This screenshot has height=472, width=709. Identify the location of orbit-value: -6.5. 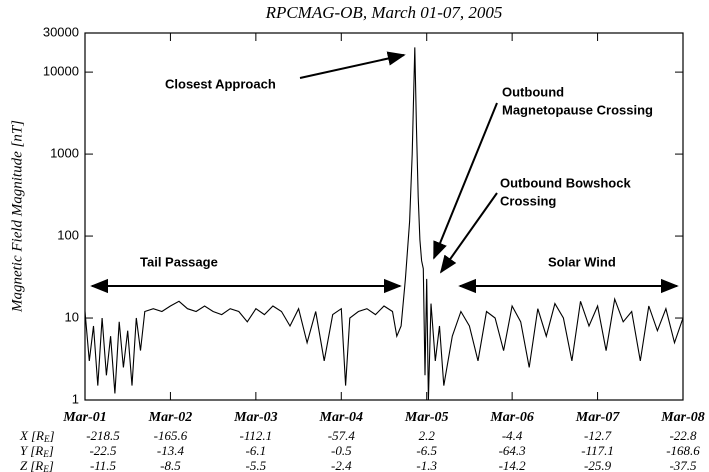
(426, 450).